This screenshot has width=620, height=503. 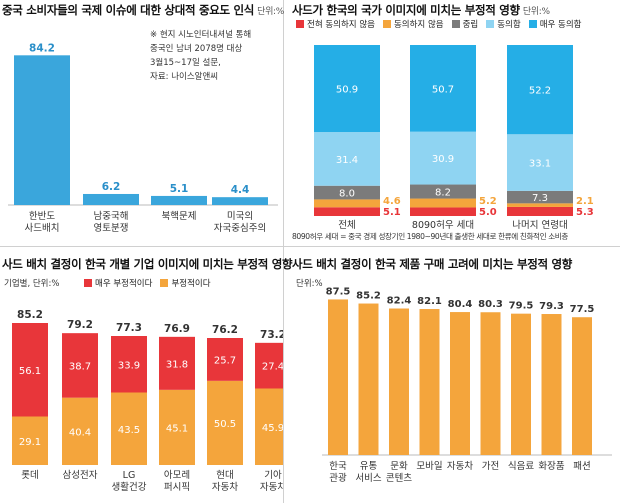 What do you see at coordinates (368, 478) in the screenshot?
I see `tick-label: 서비스` at bounding box center [368, 478].